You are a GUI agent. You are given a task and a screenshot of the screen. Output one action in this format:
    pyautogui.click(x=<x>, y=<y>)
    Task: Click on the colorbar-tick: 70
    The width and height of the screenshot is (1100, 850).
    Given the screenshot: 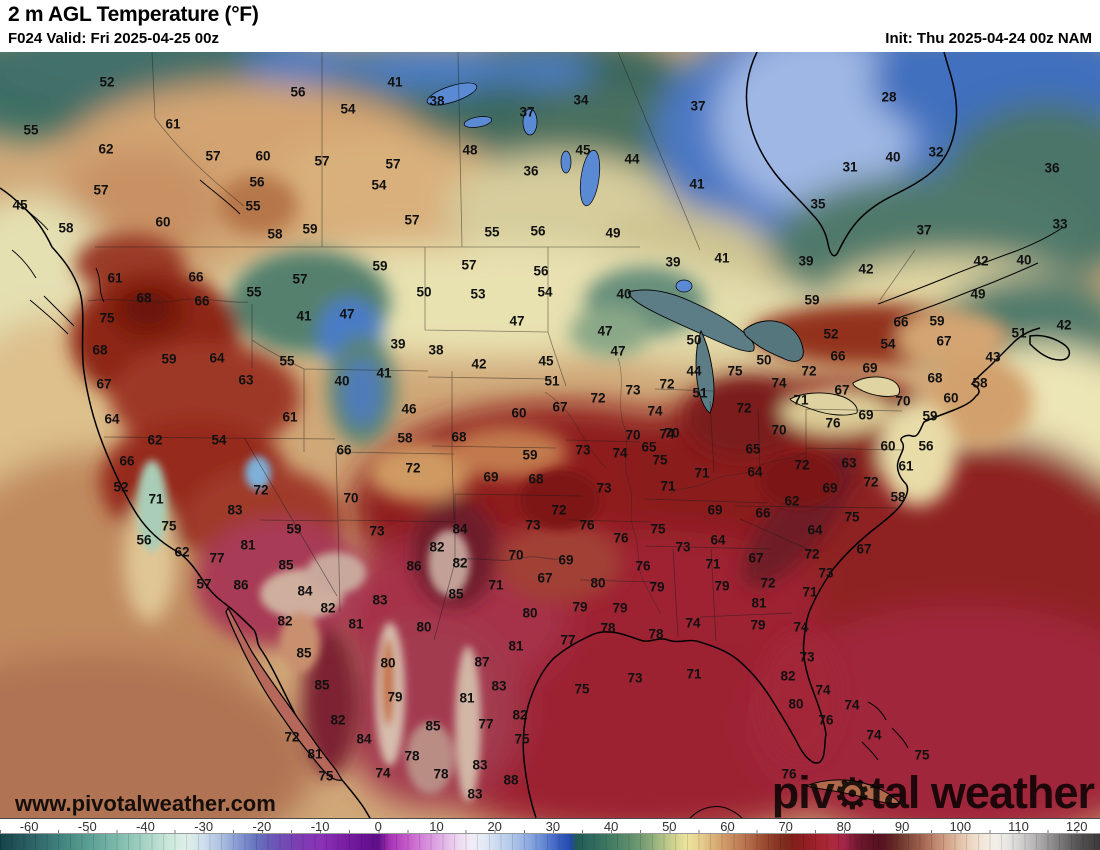 What is the action you would take?
    pyautogui.click(x=785, y=826)
    